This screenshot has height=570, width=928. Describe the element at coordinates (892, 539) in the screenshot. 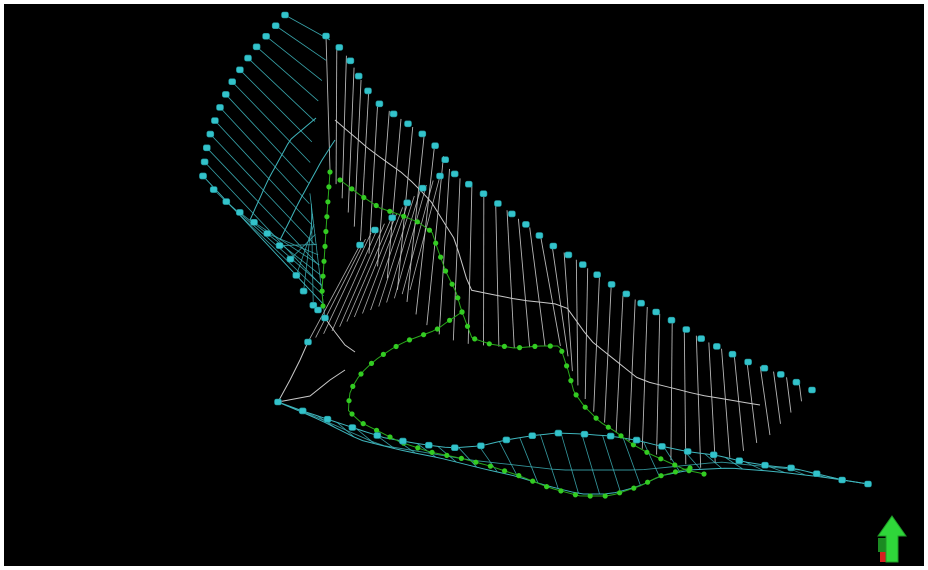

I see `orientation-axis` at that location.